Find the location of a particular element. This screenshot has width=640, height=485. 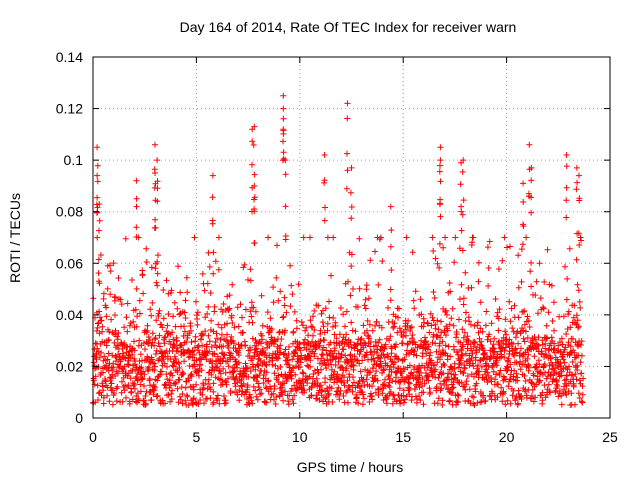

x-tick-label: 20 is located at coordinates (507, 437).